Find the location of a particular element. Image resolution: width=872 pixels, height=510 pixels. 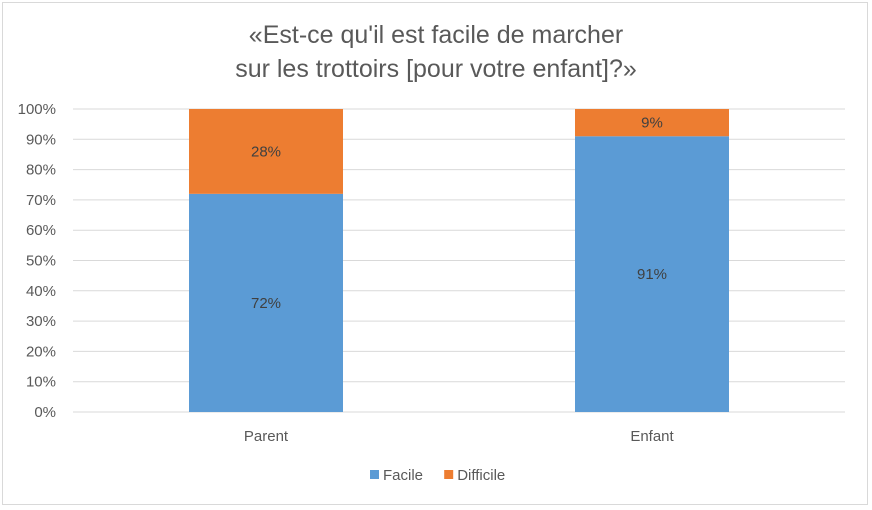

bar-facile-parent is located at coordinates (266, 302).